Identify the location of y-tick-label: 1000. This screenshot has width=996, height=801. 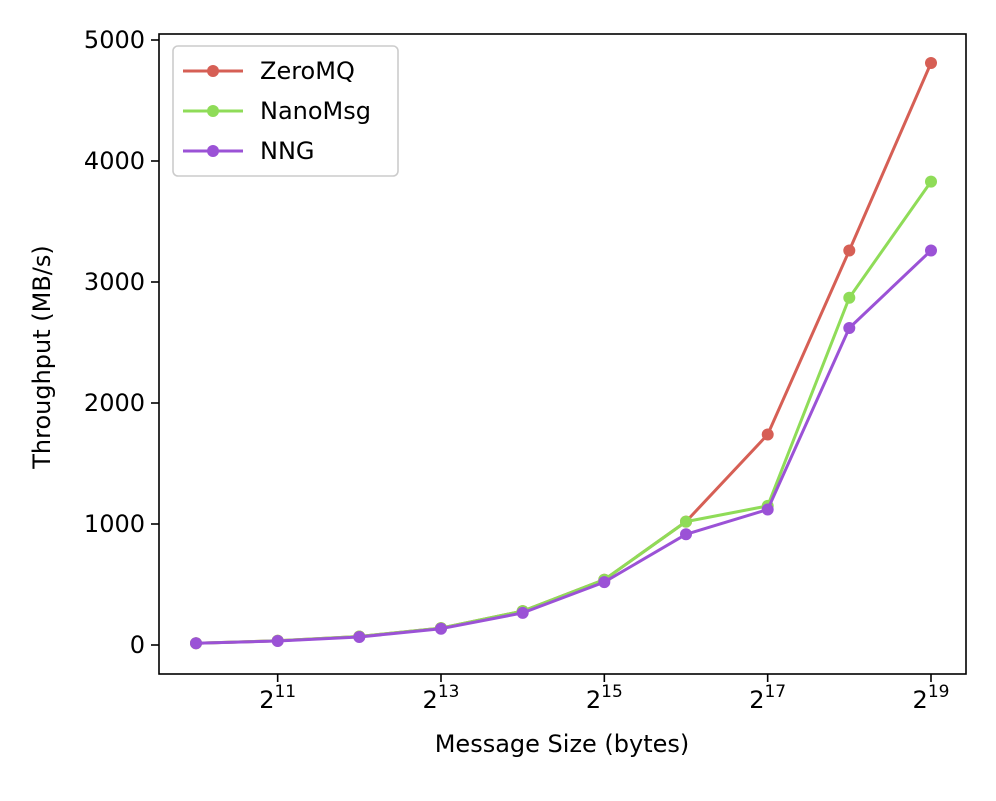
(114, 524).